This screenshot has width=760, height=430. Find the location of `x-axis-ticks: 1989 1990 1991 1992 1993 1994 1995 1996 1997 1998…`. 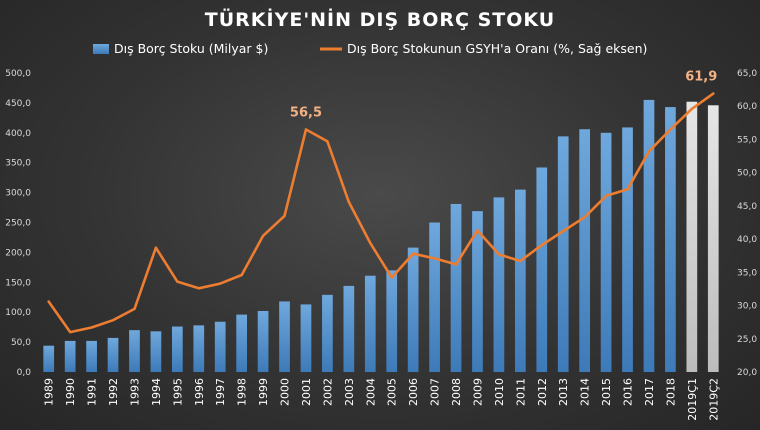

x-axis-ticks: 1989 1990 1991 1992 1993 1994 1995 1996 1997 1998… is located at coordinates (382, 399).